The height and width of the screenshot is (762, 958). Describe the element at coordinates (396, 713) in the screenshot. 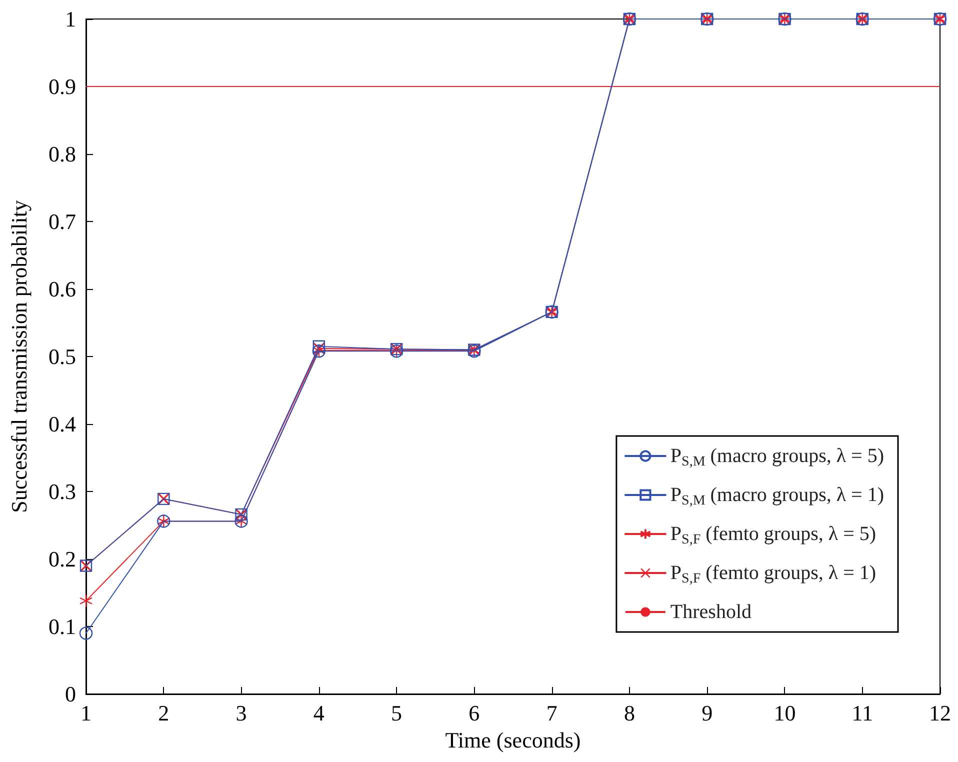

I see `x-tick-label: 5` at that location.